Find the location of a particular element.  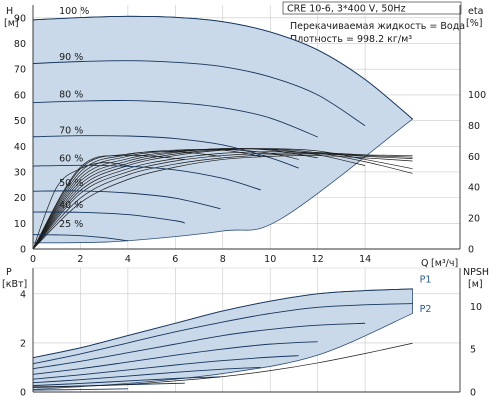

y-axis-unit-h: [м] is located at coordinates (11, 23).